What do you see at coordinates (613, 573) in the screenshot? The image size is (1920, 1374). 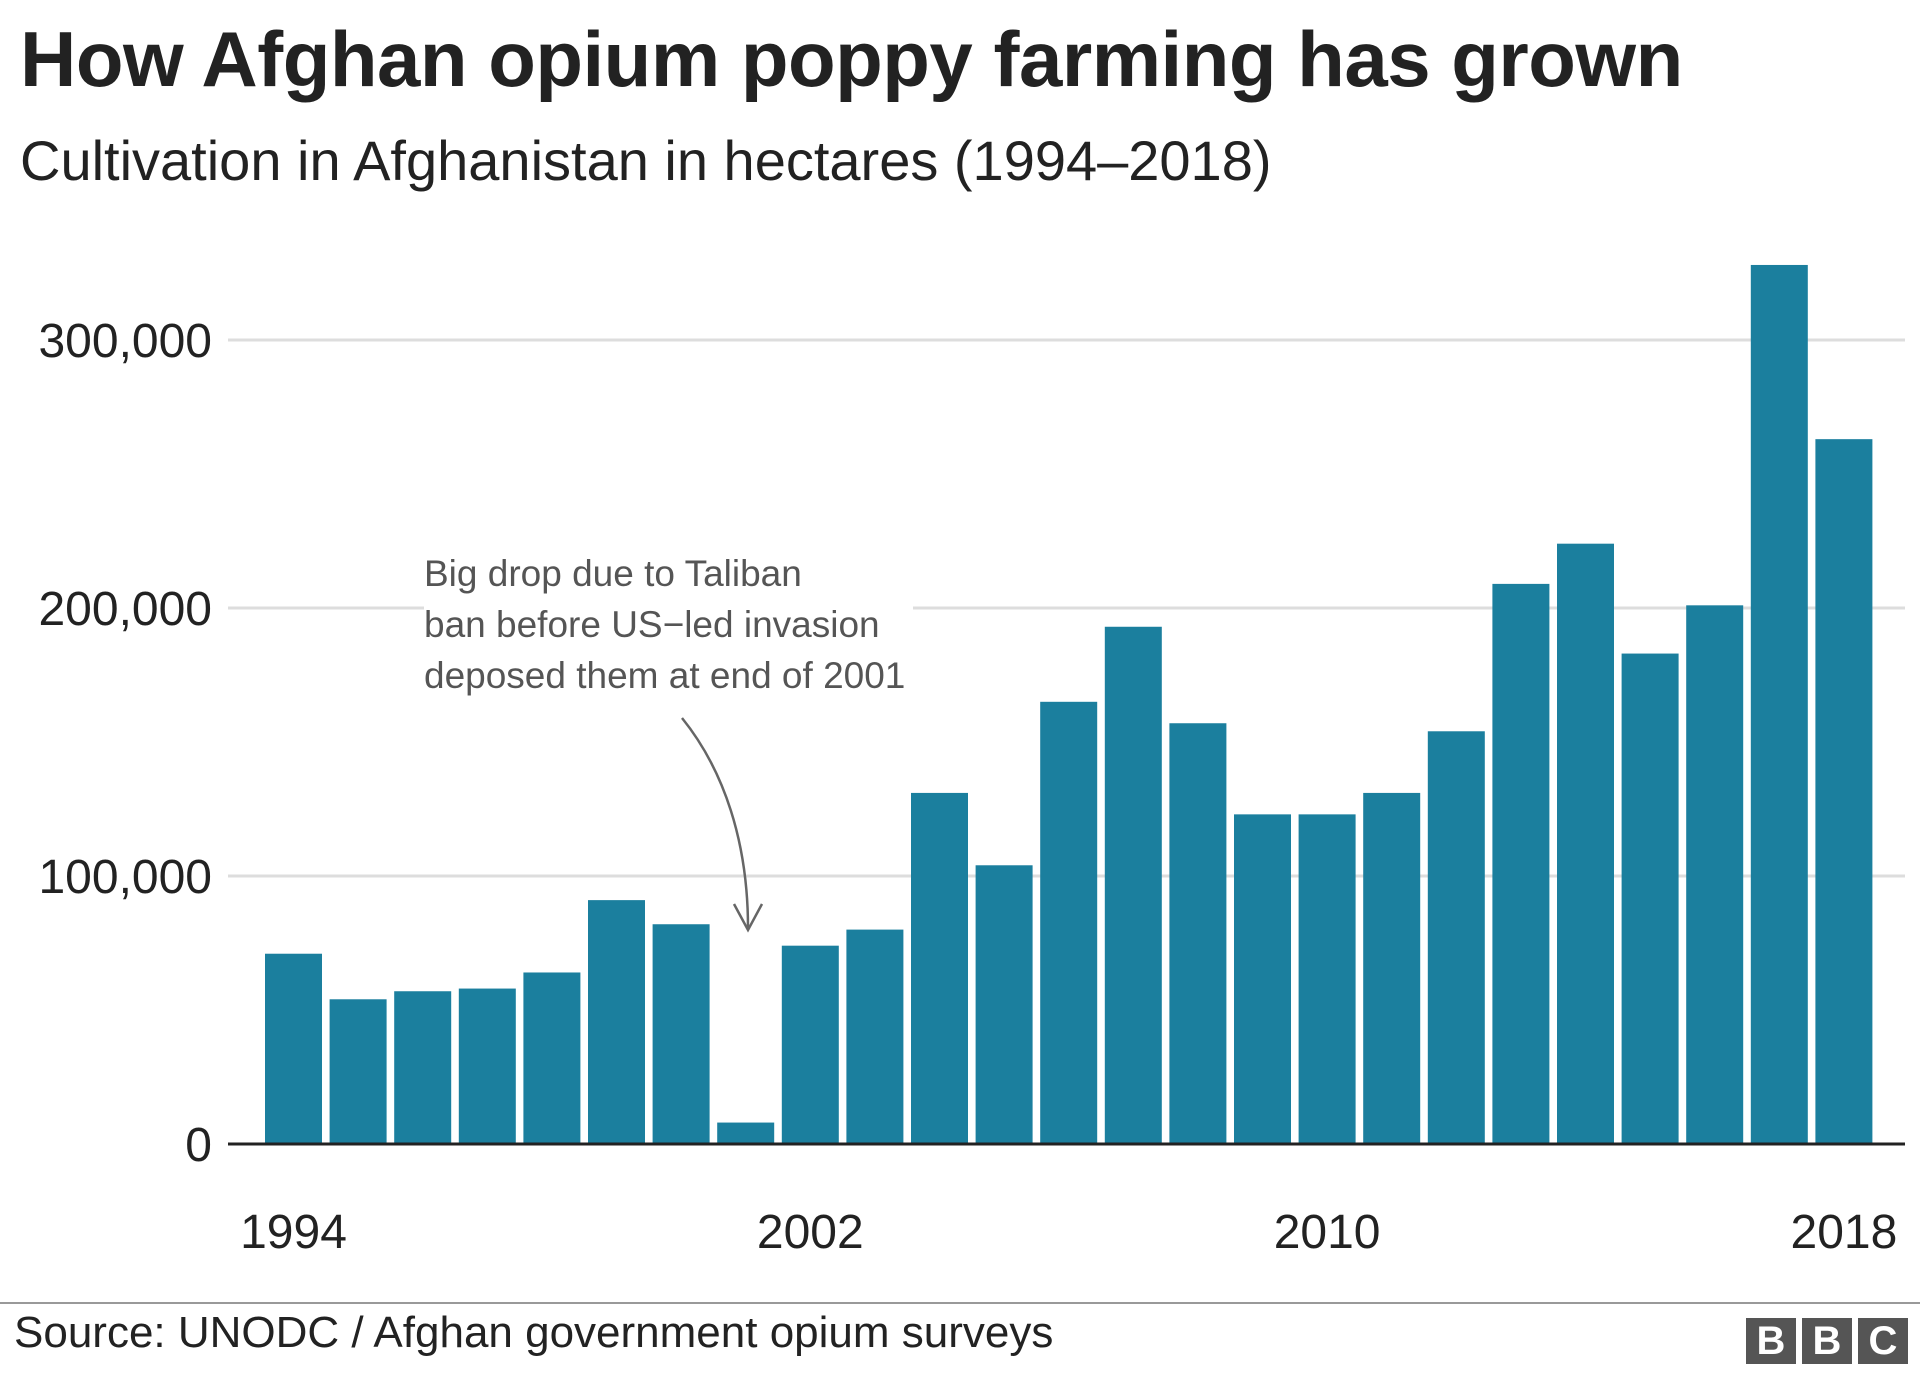 I see `annotation-line: Big drop due to Taliban` at bounding box center [613, 573].